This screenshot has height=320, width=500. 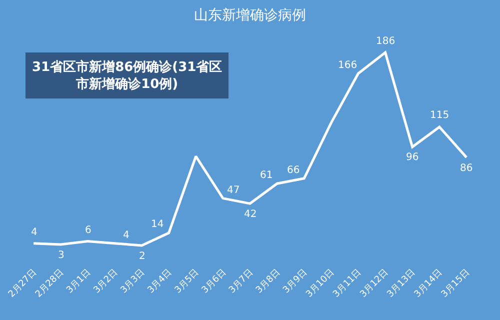 What do you see at coordinates (187, 282) in the screenshot?
I see `x-tick-label: 3月5日` at bounding box center [187, 282].